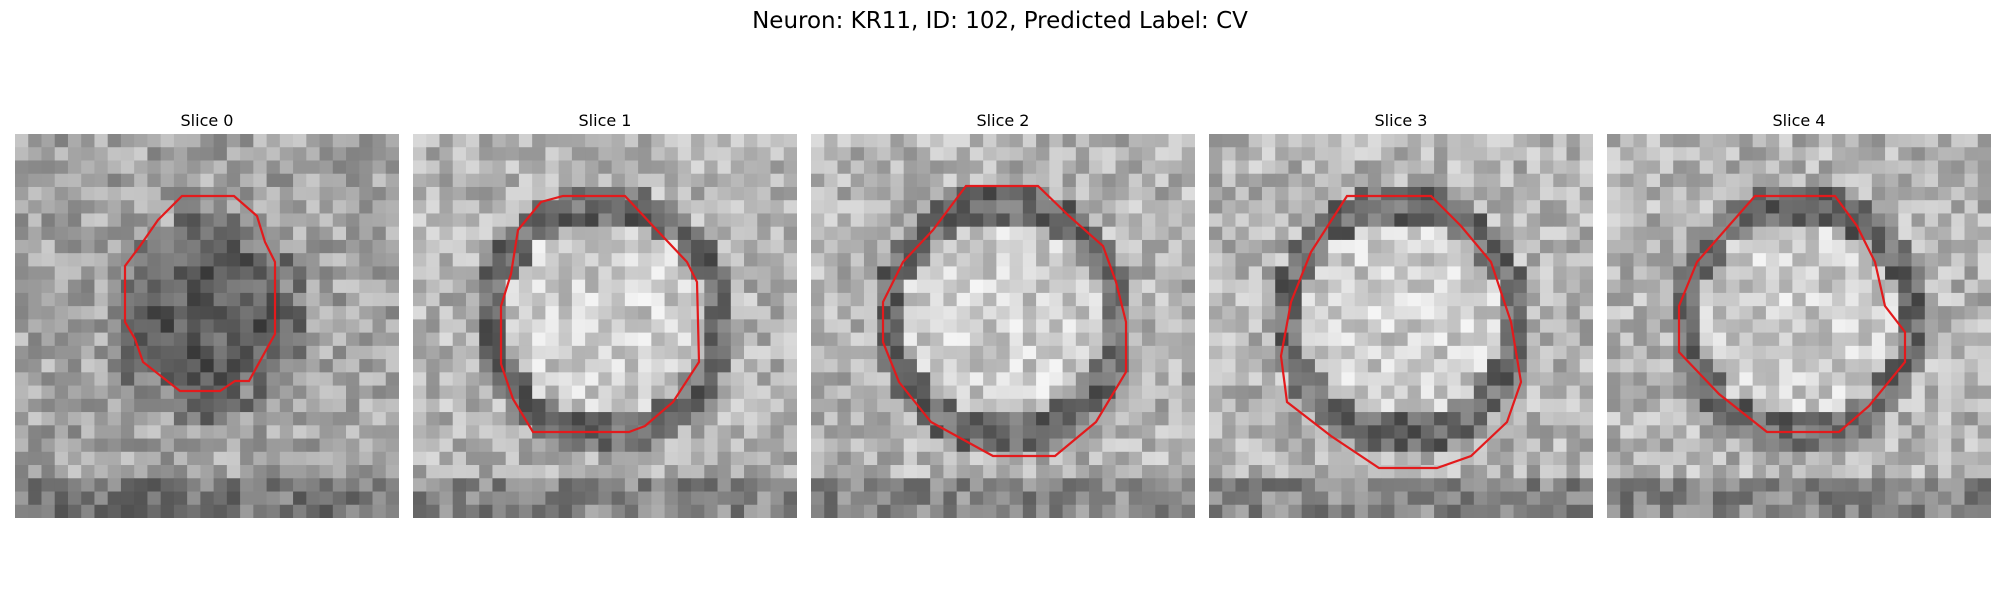 This screenshot has height=600, width=2000. I want to click on slice-panel-3: Slice 3, so click(1401, 313).